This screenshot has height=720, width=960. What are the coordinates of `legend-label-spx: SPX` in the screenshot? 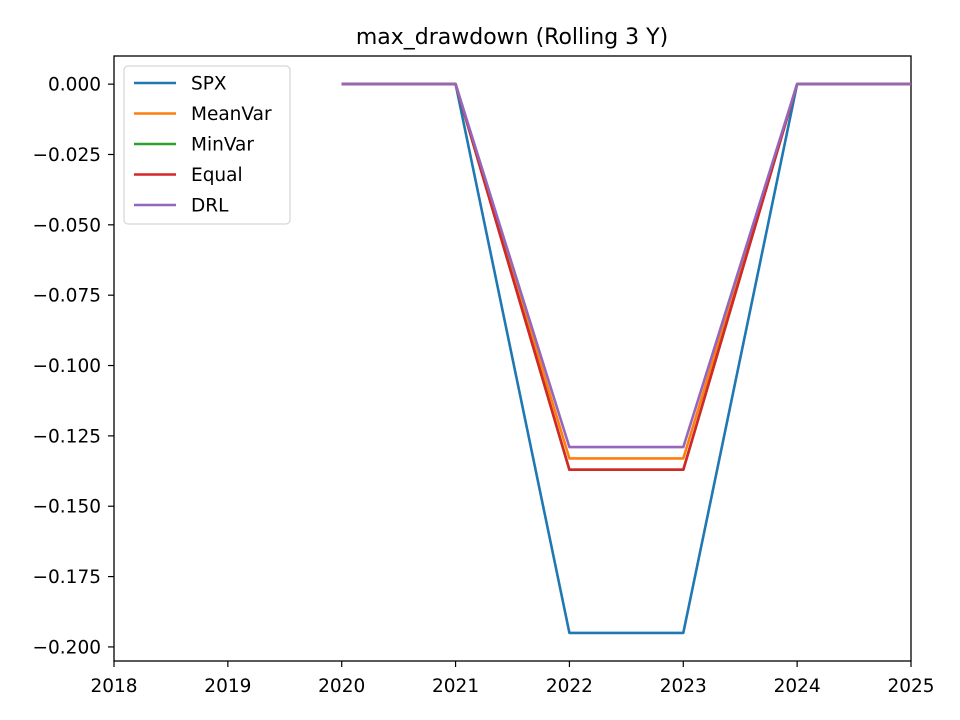 It's located at (209, 84).